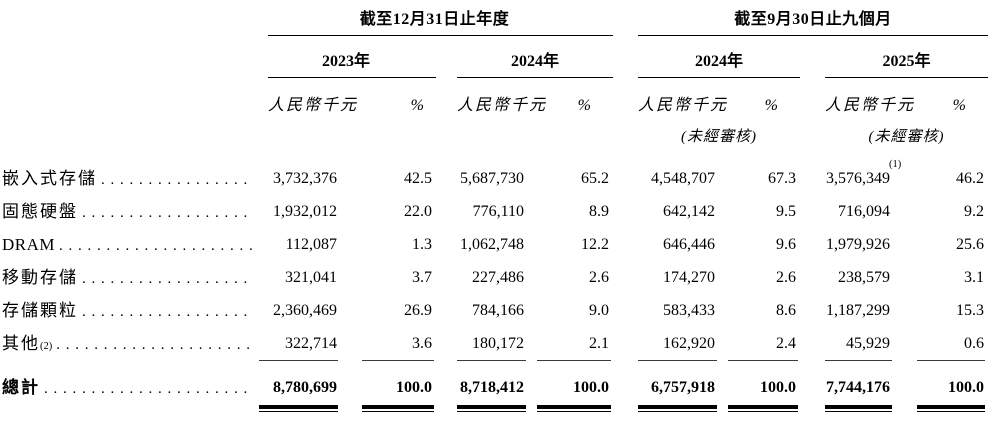 The height and width of the screenshot is (428, 1000). What do you see at coordinates (128, 388) in the screenshot?
I see `row-label-cell: 總計` at bounding box center [128, 388].